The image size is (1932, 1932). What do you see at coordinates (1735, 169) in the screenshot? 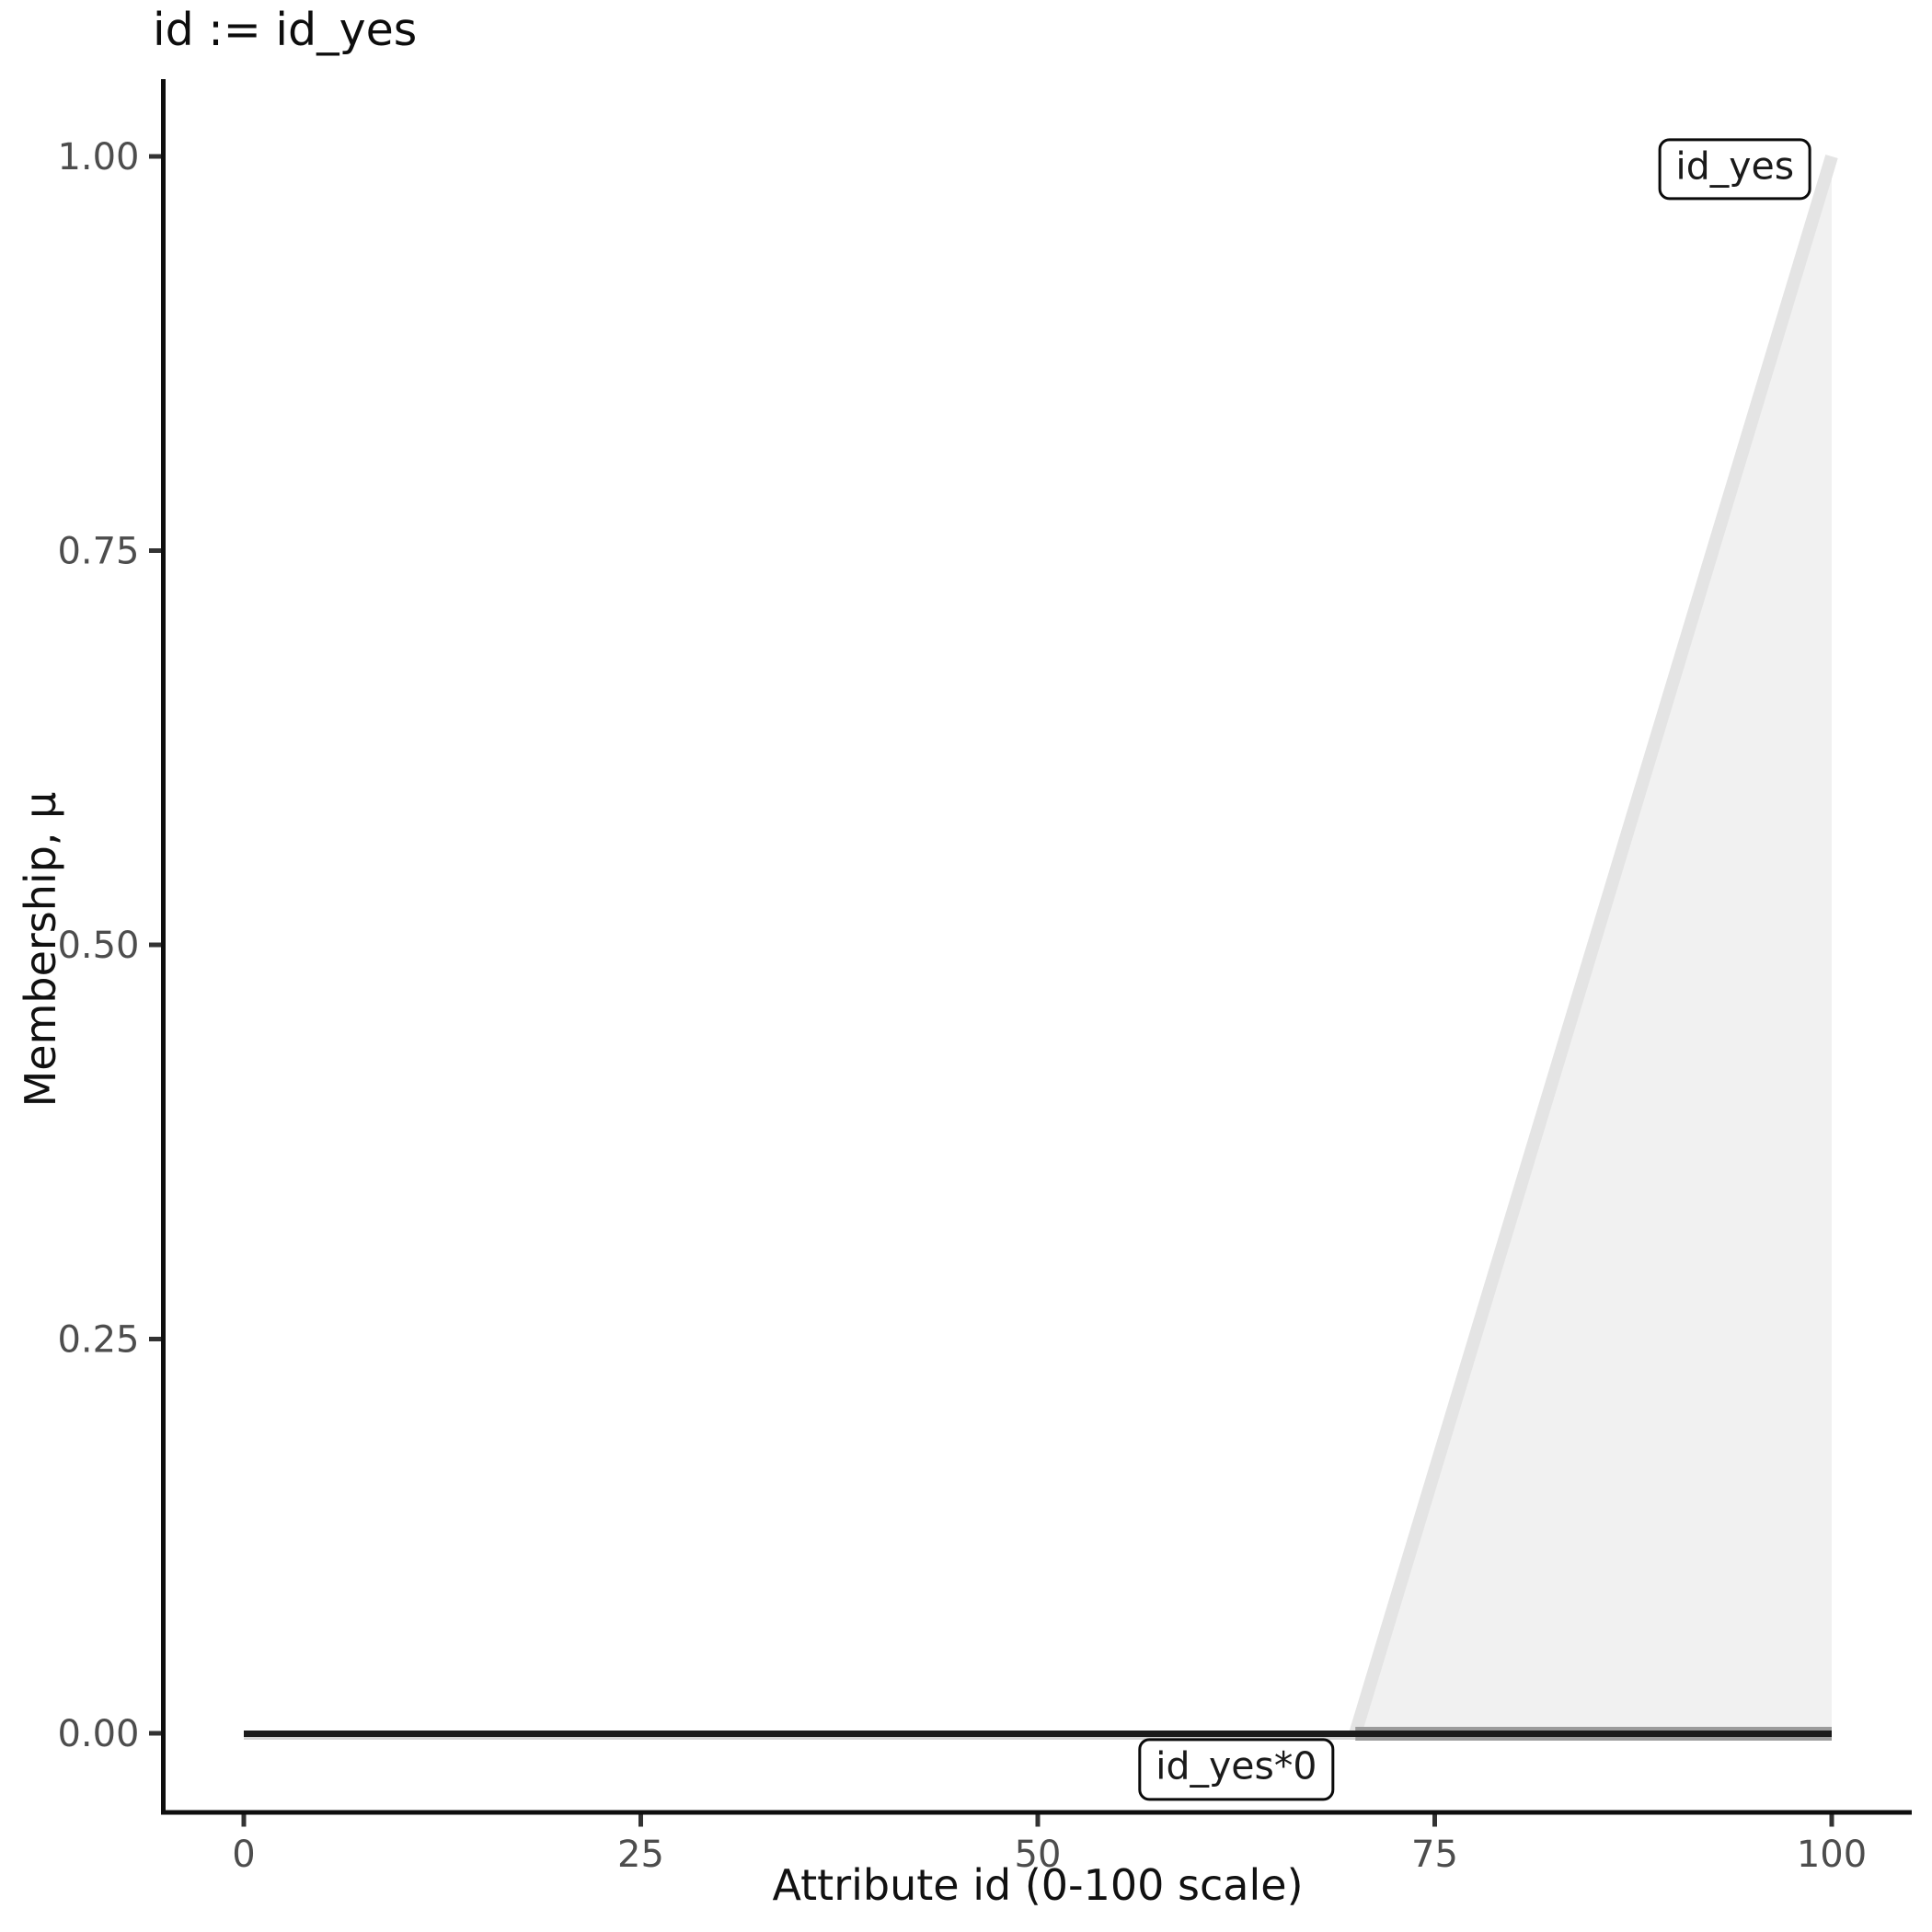
I see `series-label-id-yes: id_yes` at bounding box center [1735, 169].